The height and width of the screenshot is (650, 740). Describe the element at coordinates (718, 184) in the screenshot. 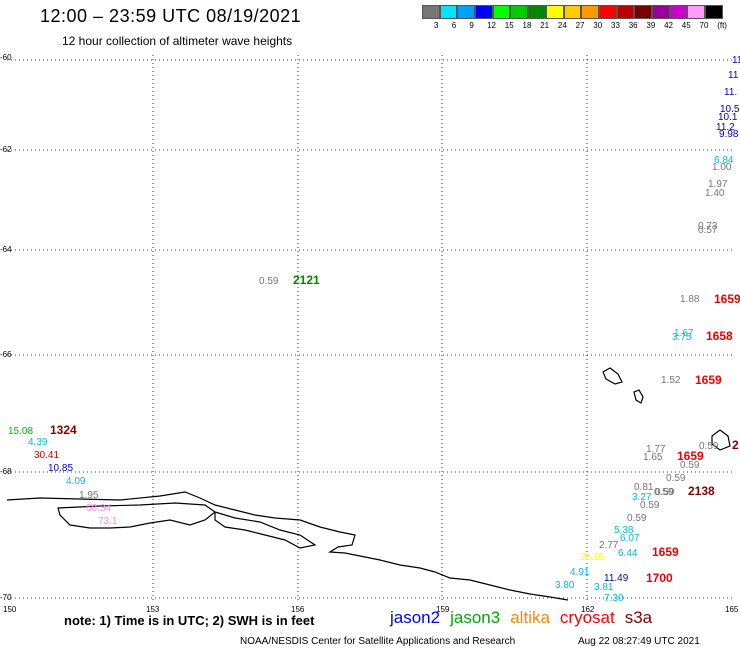

I see `wave-height-value: 1.97` at that location.